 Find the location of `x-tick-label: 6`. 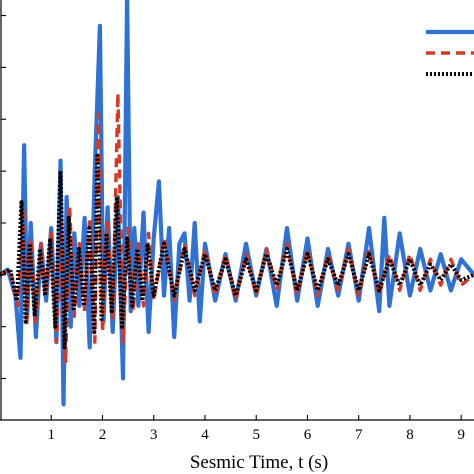

x-tick-label: 6 is located at coordinates (308, 435).